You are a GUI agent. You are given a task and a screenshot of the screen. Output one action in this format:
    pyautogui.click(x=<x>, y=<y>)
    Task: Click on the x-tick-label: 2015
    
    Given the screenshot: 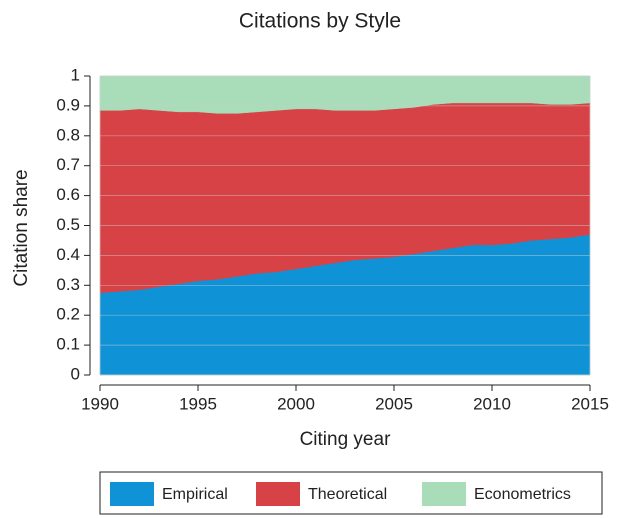 What is the action you would take?
    pyautogui.click(x=590, y=403)
    